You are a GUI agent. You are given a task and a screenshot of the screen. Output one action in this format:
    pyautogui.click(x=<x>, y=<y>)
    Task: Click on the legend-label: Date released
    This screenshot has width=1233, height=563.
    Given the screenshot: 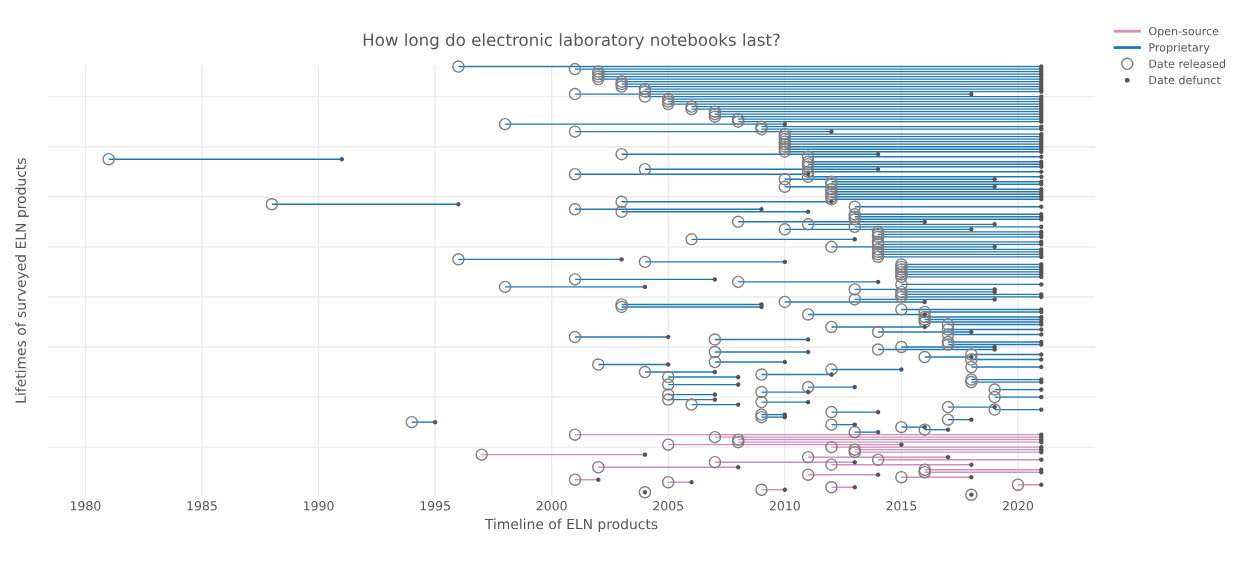 What is the action you would take?
    pyautogui.click(x=1187, y=63)
    